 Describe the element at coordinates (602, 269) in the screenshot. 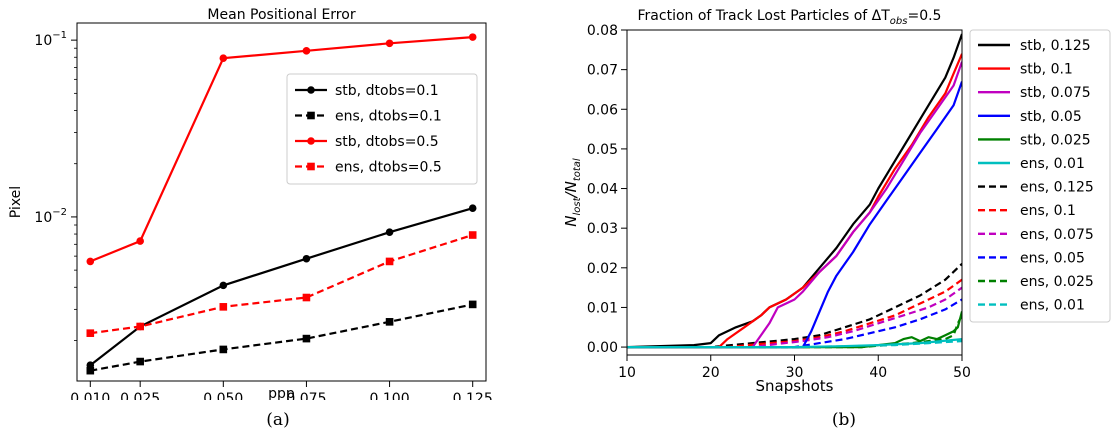

I see `y-tick-label: 0.02` at that location.